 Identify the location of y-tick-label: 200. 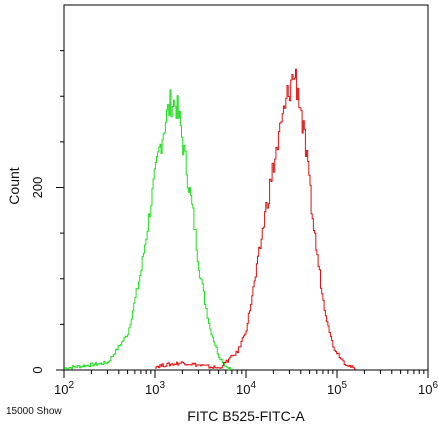
(37, 188).